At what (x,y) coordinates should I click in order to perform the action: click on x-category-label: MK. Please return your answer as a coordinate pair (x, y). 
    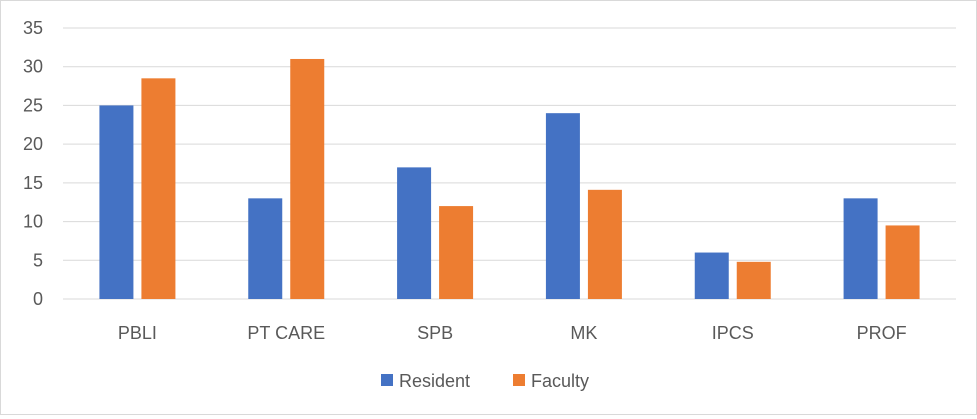
    Looking at the image, I should click on (583, 333).